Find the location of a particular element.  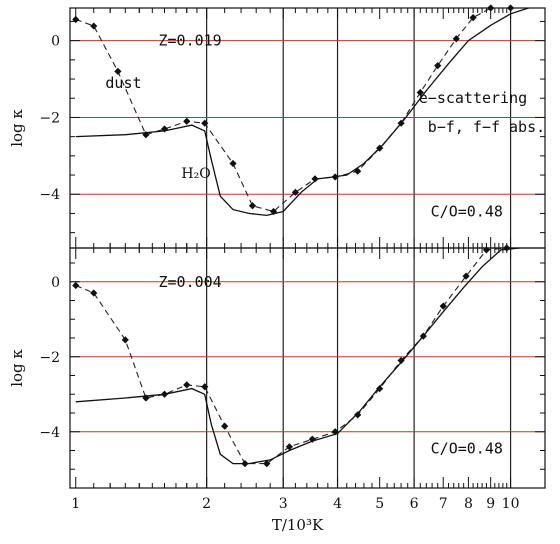

x-tick-label: 8 is located at coordinates (468, 504).